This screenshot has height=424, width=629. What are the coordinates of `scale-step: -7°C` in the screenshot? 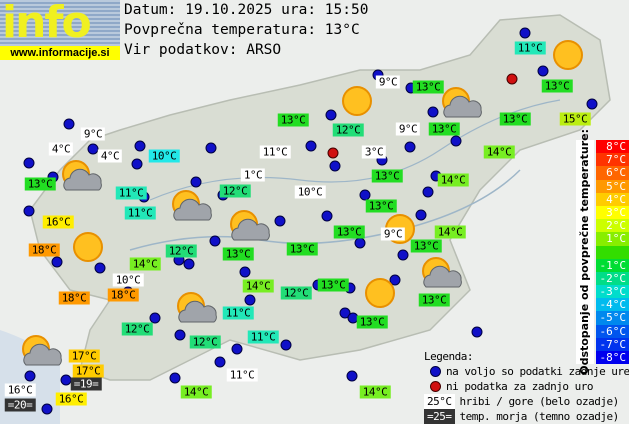 It's located at (612, 344).